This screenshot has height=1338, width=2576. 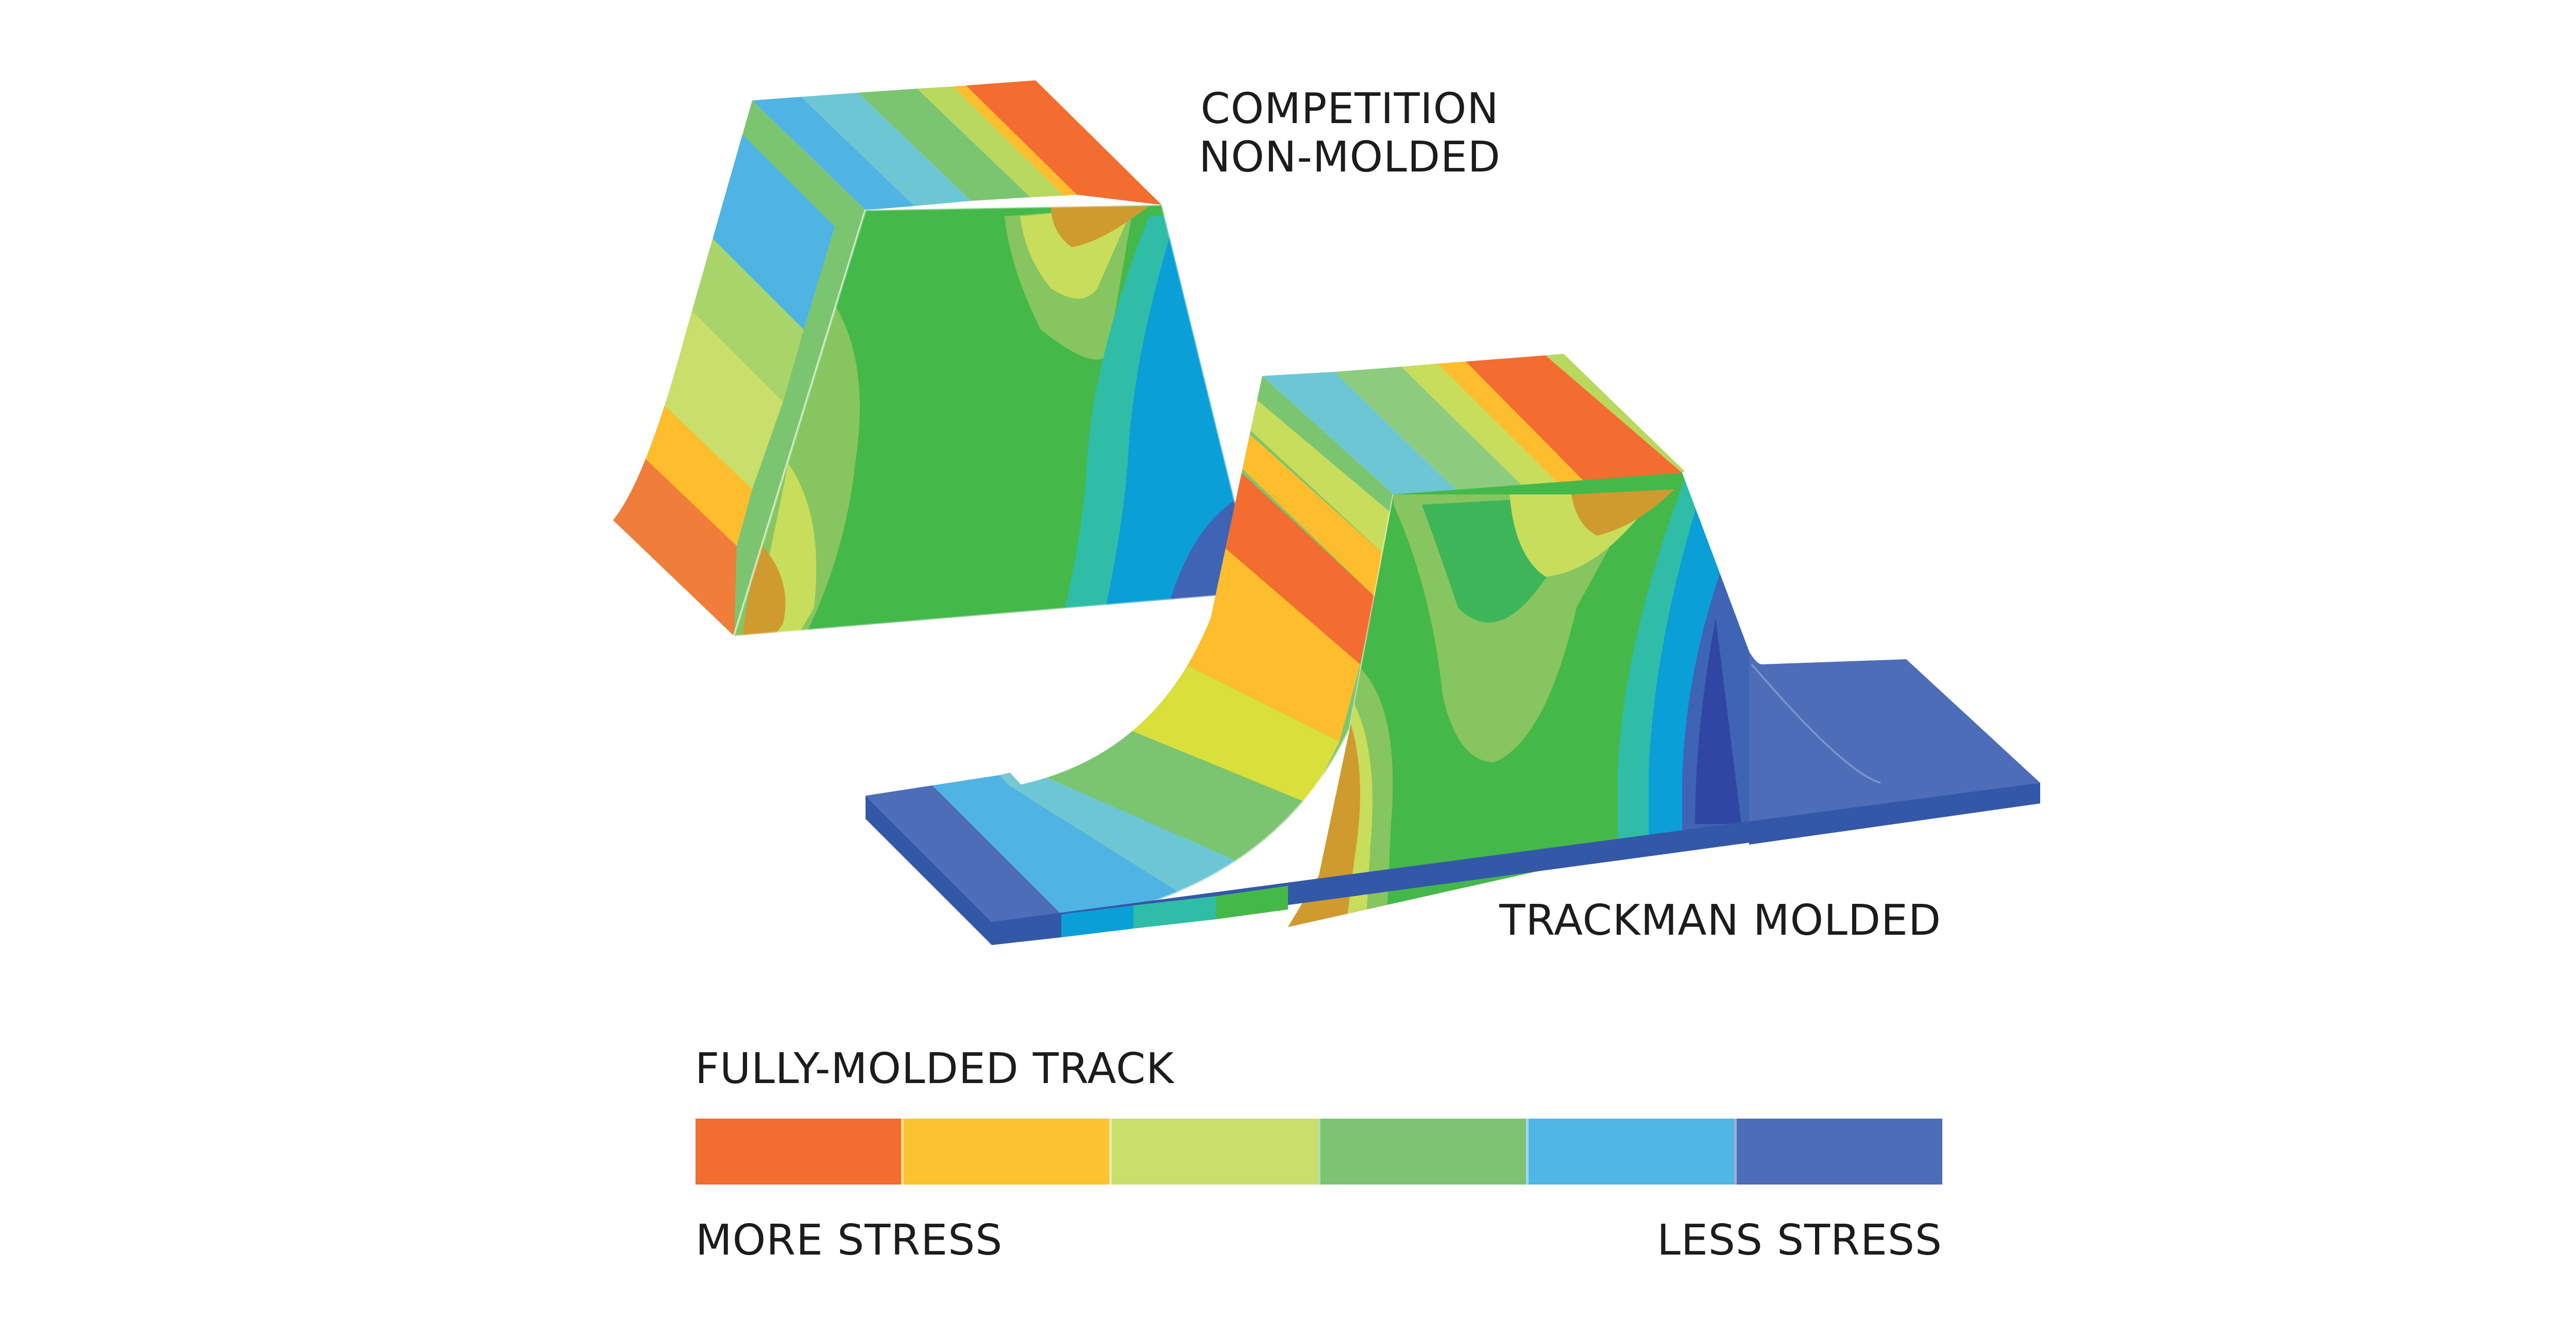 I want to click on competition-label: COMPETITION NON-MOLDED, so click(x=1350, y=133).